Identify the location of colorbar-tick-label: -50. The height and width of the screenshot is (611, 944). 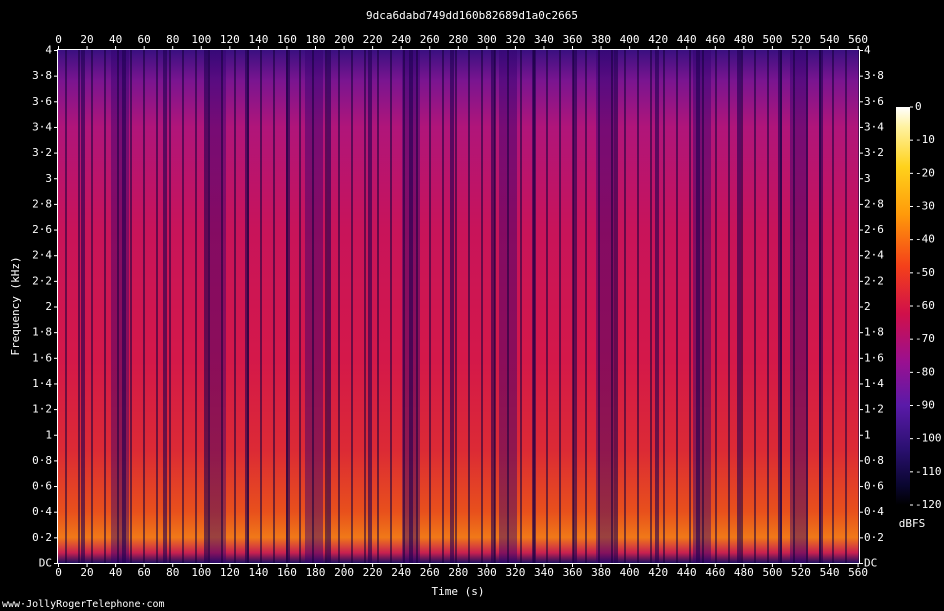
(925, 272).